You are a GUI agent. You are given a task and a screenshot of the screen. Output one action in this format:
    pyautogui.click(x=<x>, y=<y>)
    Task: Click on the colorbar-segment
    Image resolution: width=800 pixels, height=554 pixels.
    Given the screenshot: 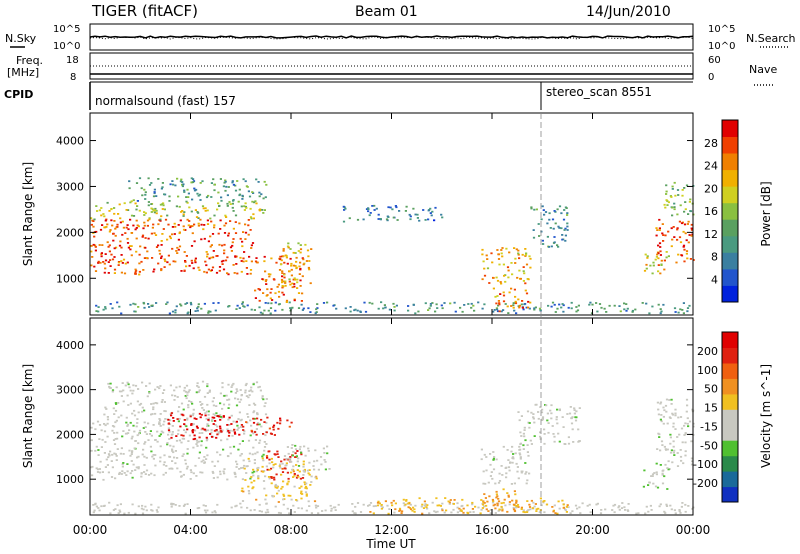 What is the action you would take?
    pyautogui.click(x=730, y=277)
    